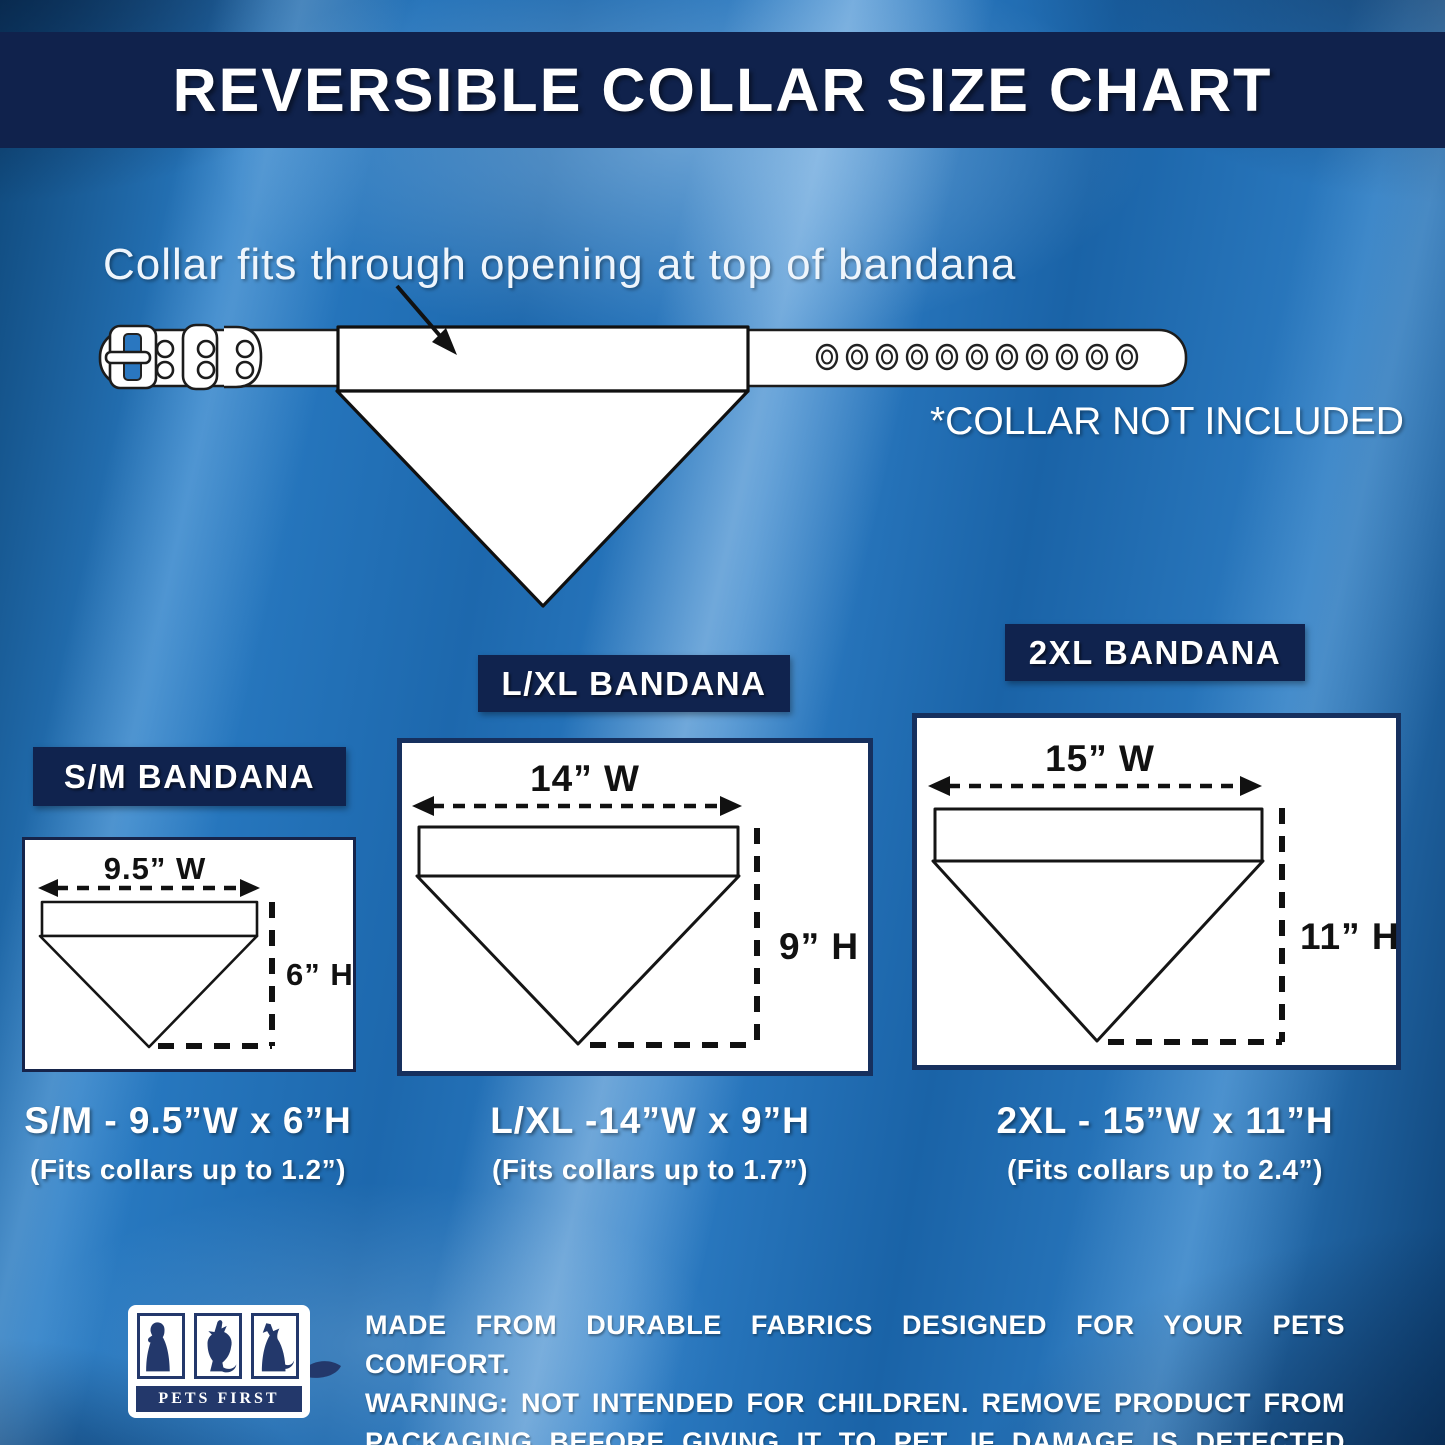  I want to click on title-band: REVERSIBLE COLLAR SIZE CHART, so click(722, 90).